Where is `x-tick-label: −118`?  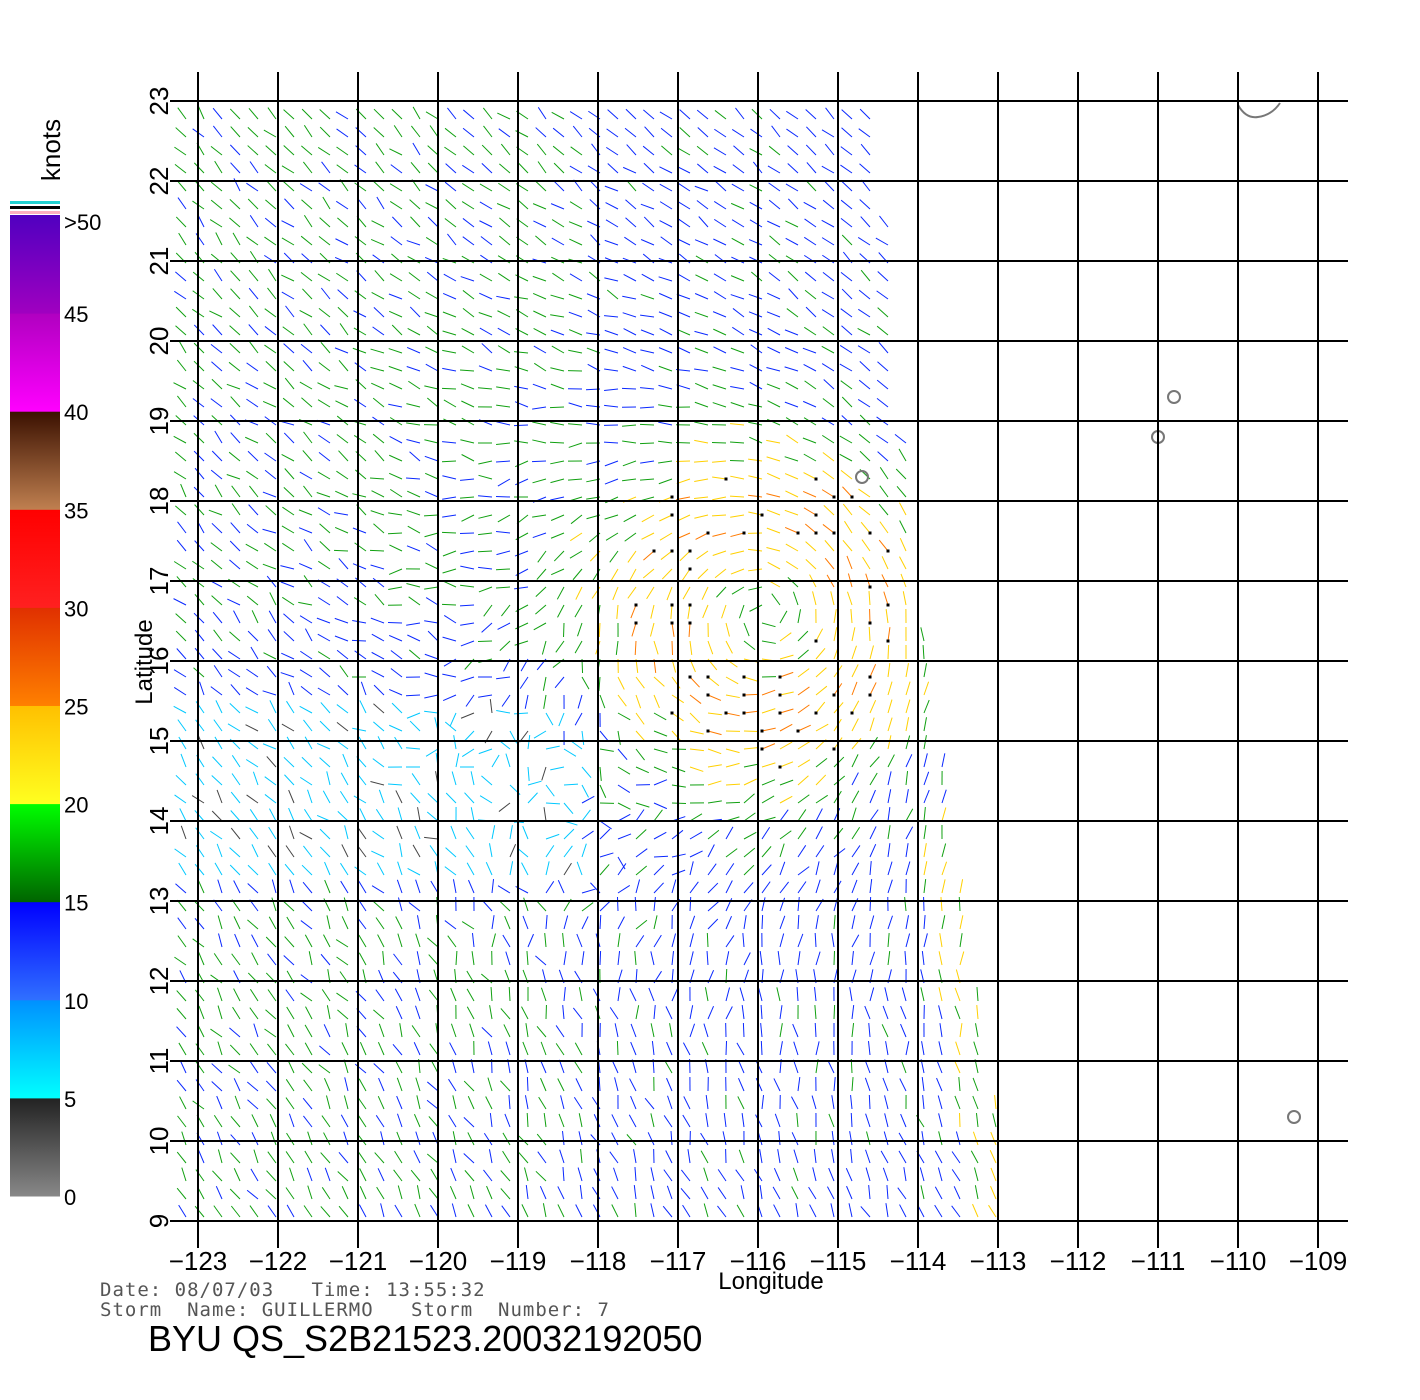 x-tick-label: −118 is located at coordinates (598, 1261).